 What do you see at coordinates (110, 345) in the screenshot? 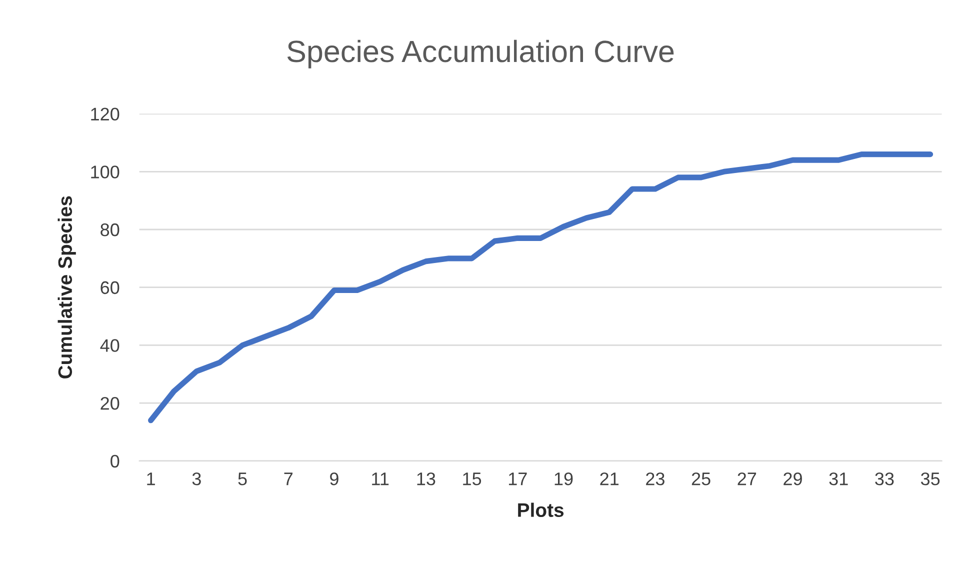
I see `y-tick-label: 40` at bounding box center [110, 345].